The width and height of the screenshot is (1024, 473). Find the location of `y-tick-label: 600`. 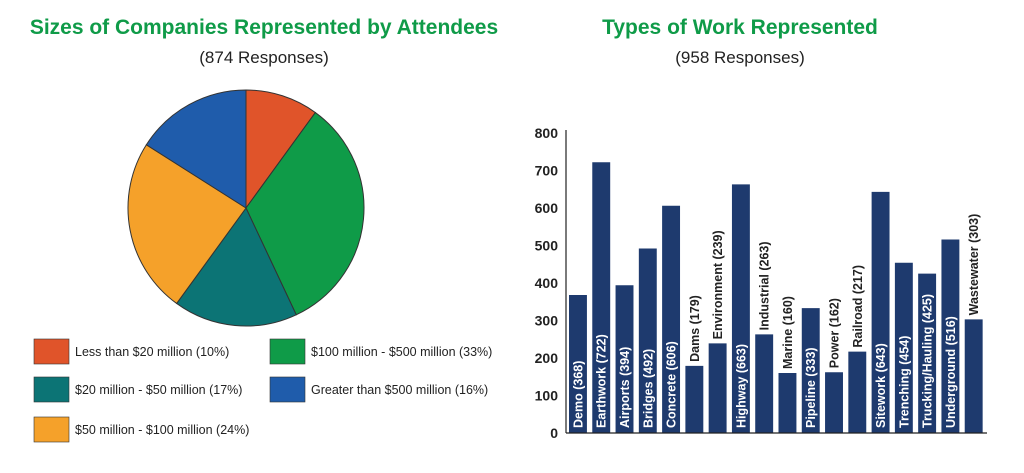

y-tick-label: 600 is located at coordinates (547, 208).